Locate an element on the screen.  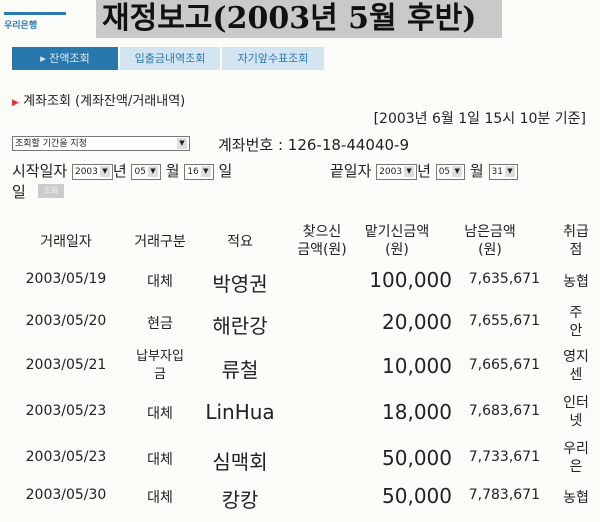
end-day-unit: 일 is located at coordinates (19, 192).